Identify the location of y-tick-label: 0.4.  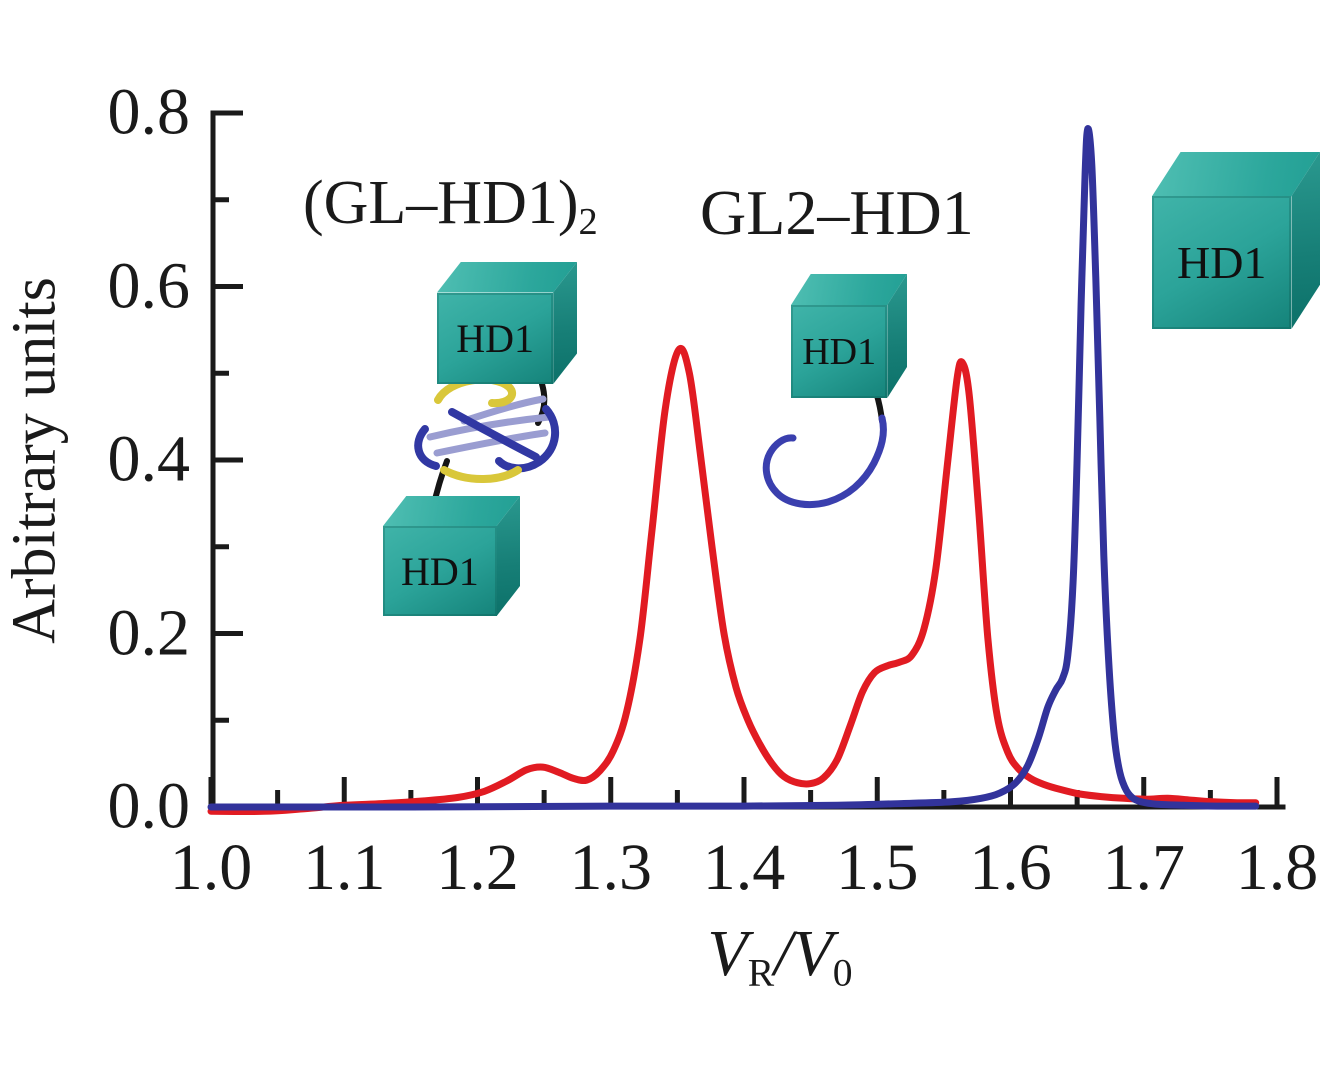
(149, 459).